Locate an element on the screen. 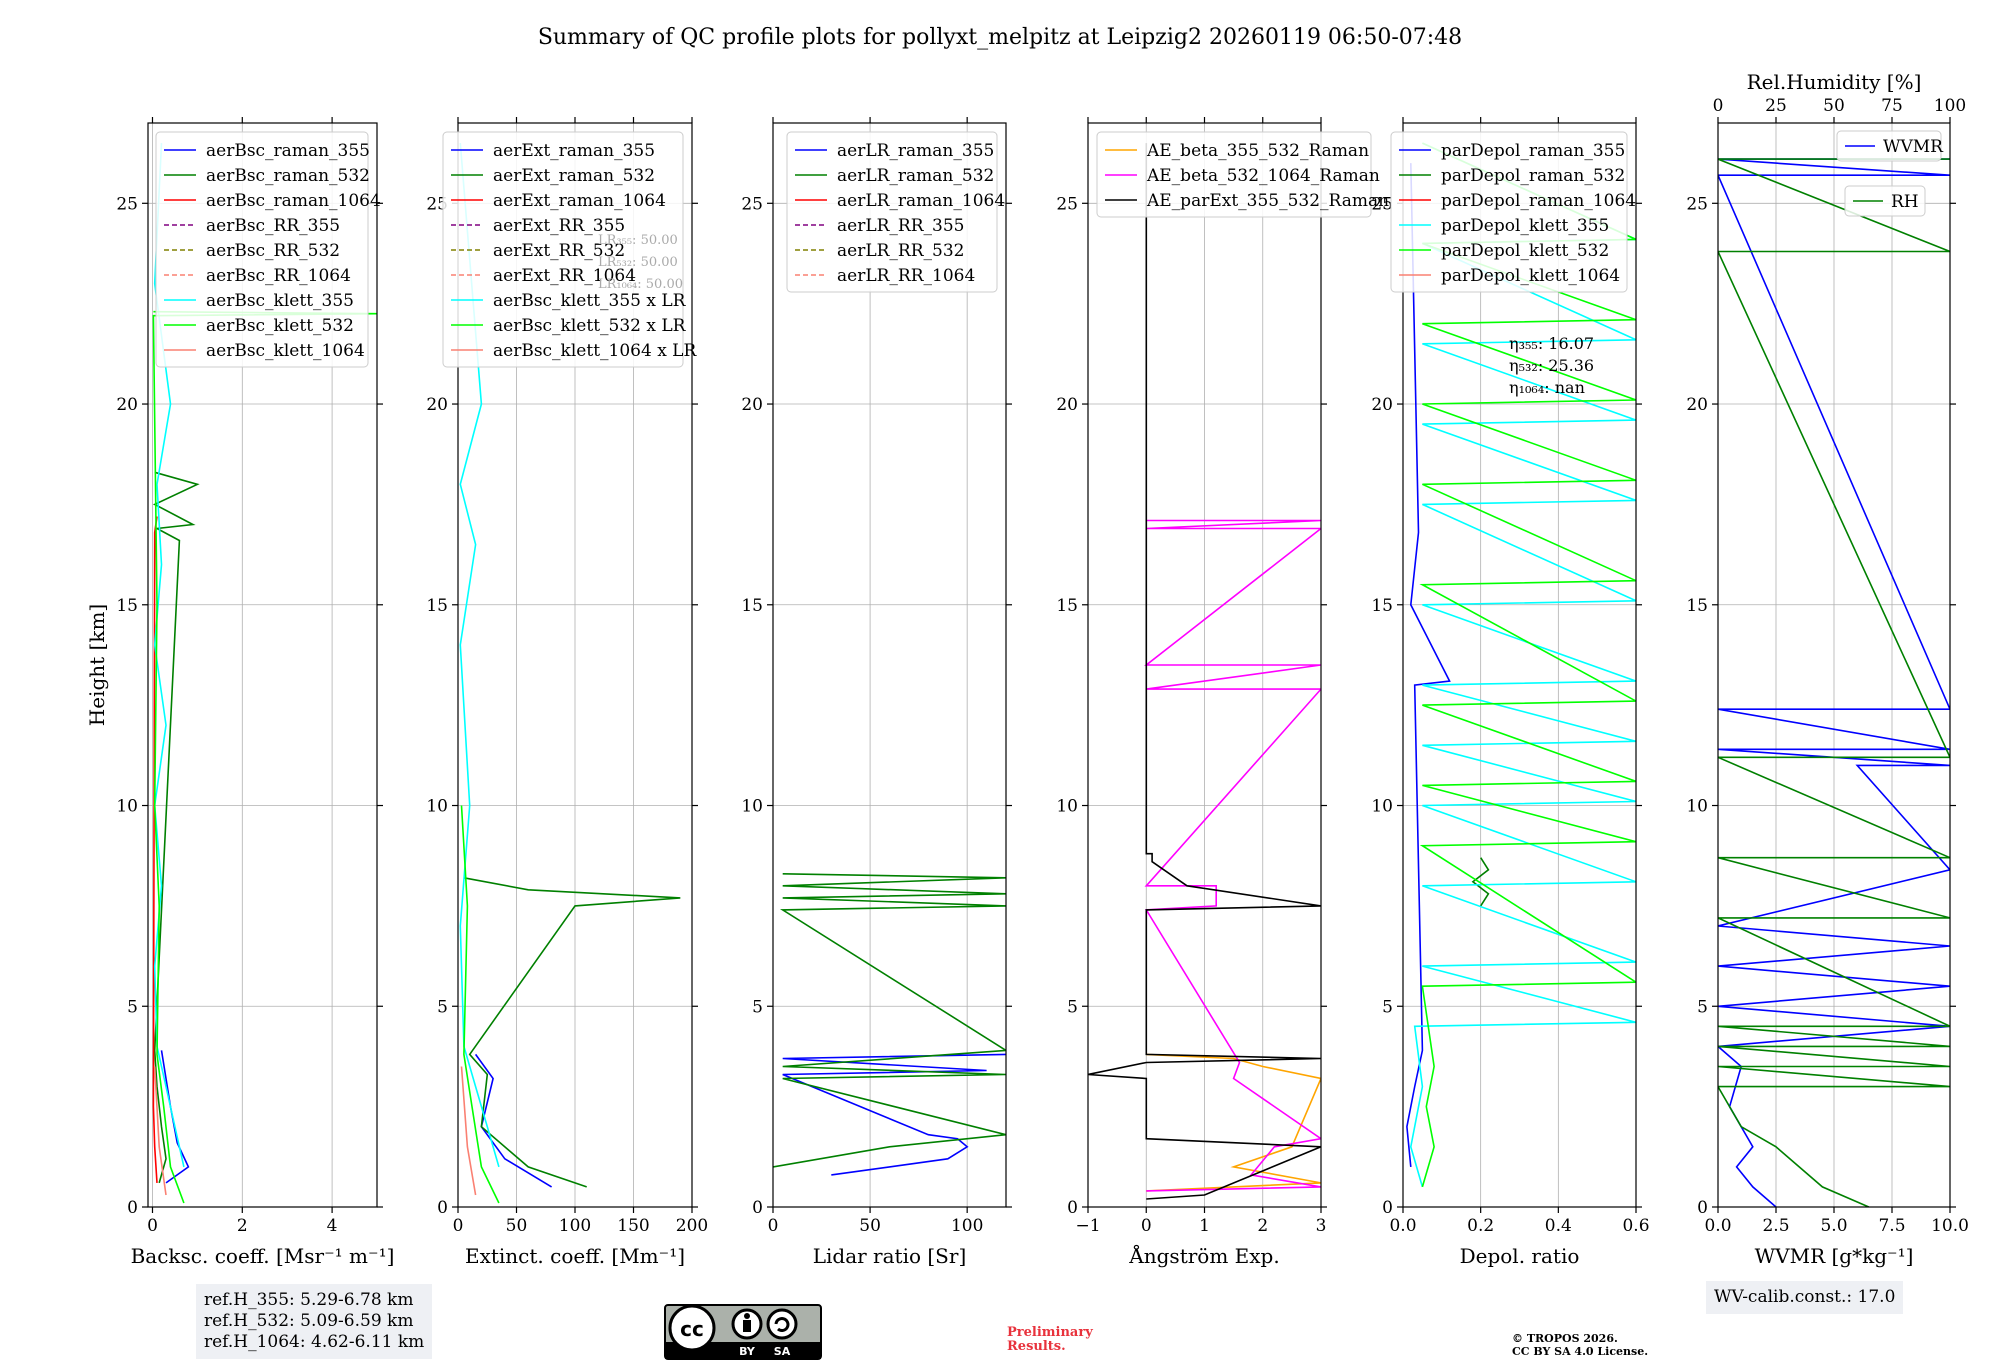 The image size is (2000, 1360). legend: RH is located at coordinates (1885, 201).